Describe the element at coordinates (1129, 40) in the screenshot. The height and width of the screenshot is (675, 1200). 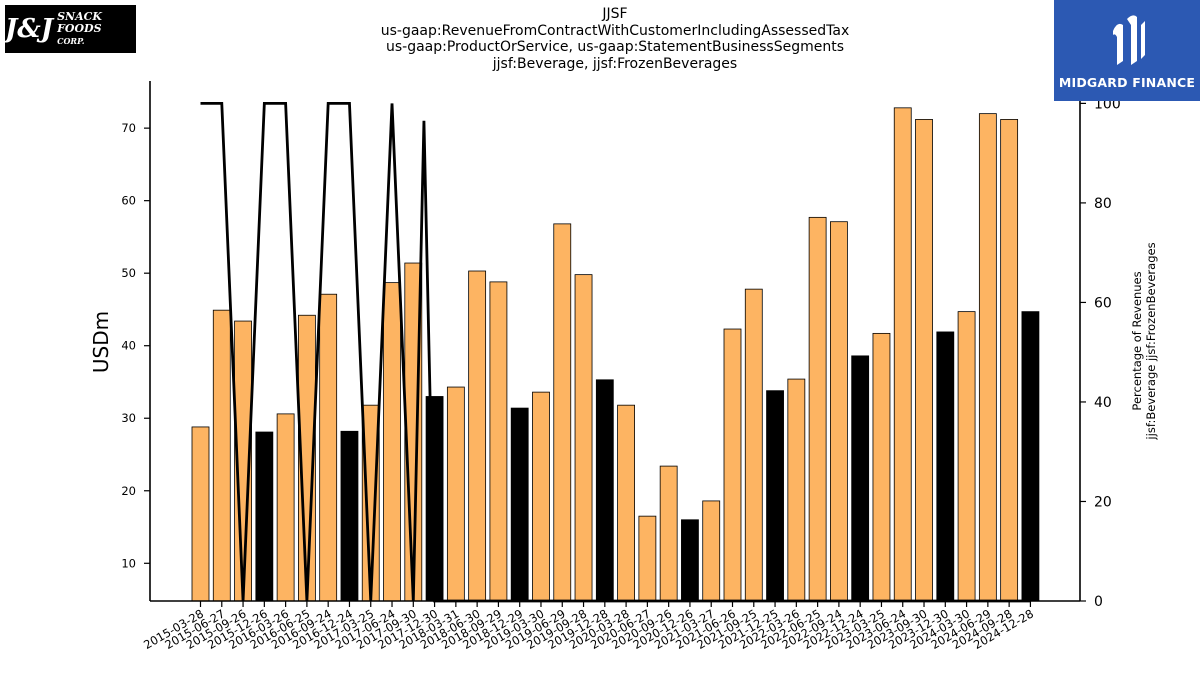
I see `midgard-glyph-icon` at that location.